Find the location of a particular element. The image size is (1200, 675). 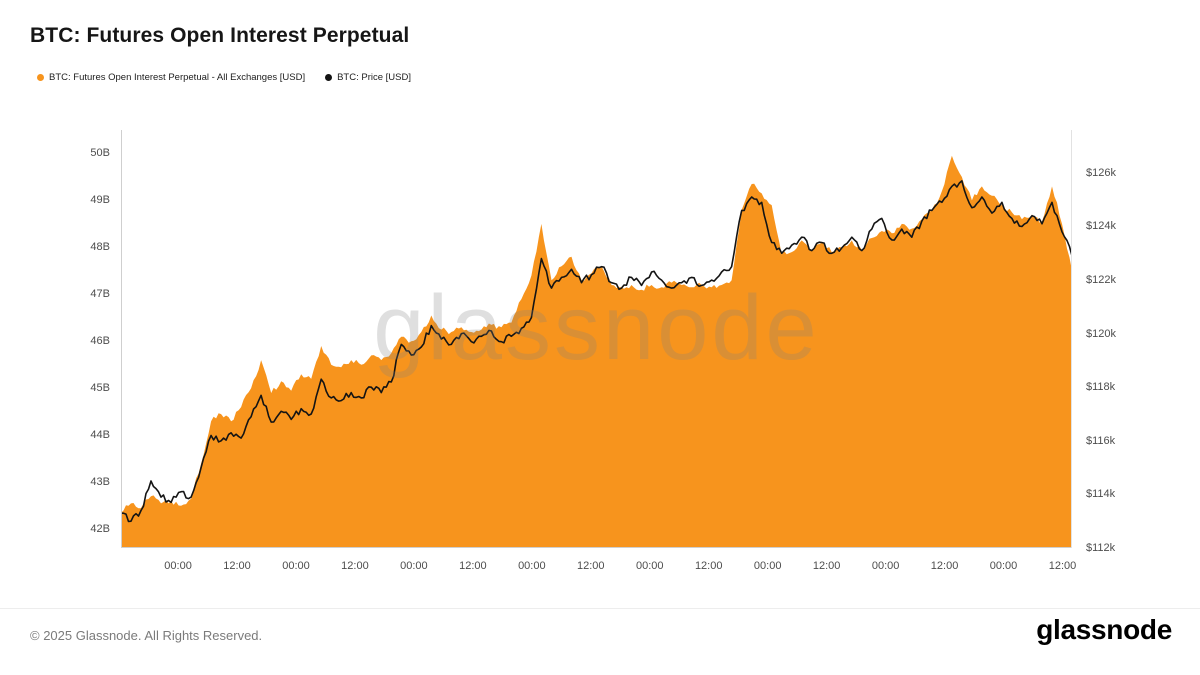

y-axis-left-tick-label: 46B is located at coordinates (100, 341).